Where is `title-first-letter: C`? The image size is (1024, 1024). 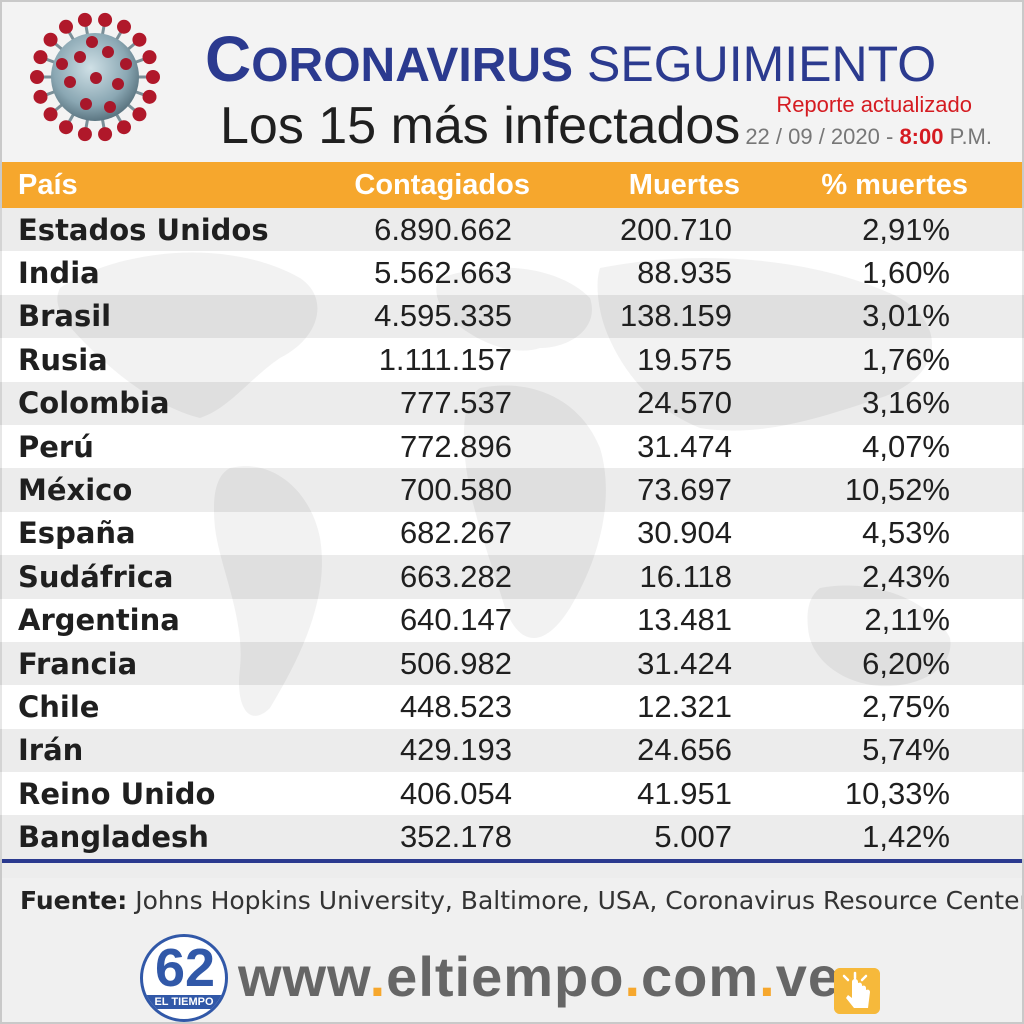
title-first-letter: C is located at coordinates (228, 59).